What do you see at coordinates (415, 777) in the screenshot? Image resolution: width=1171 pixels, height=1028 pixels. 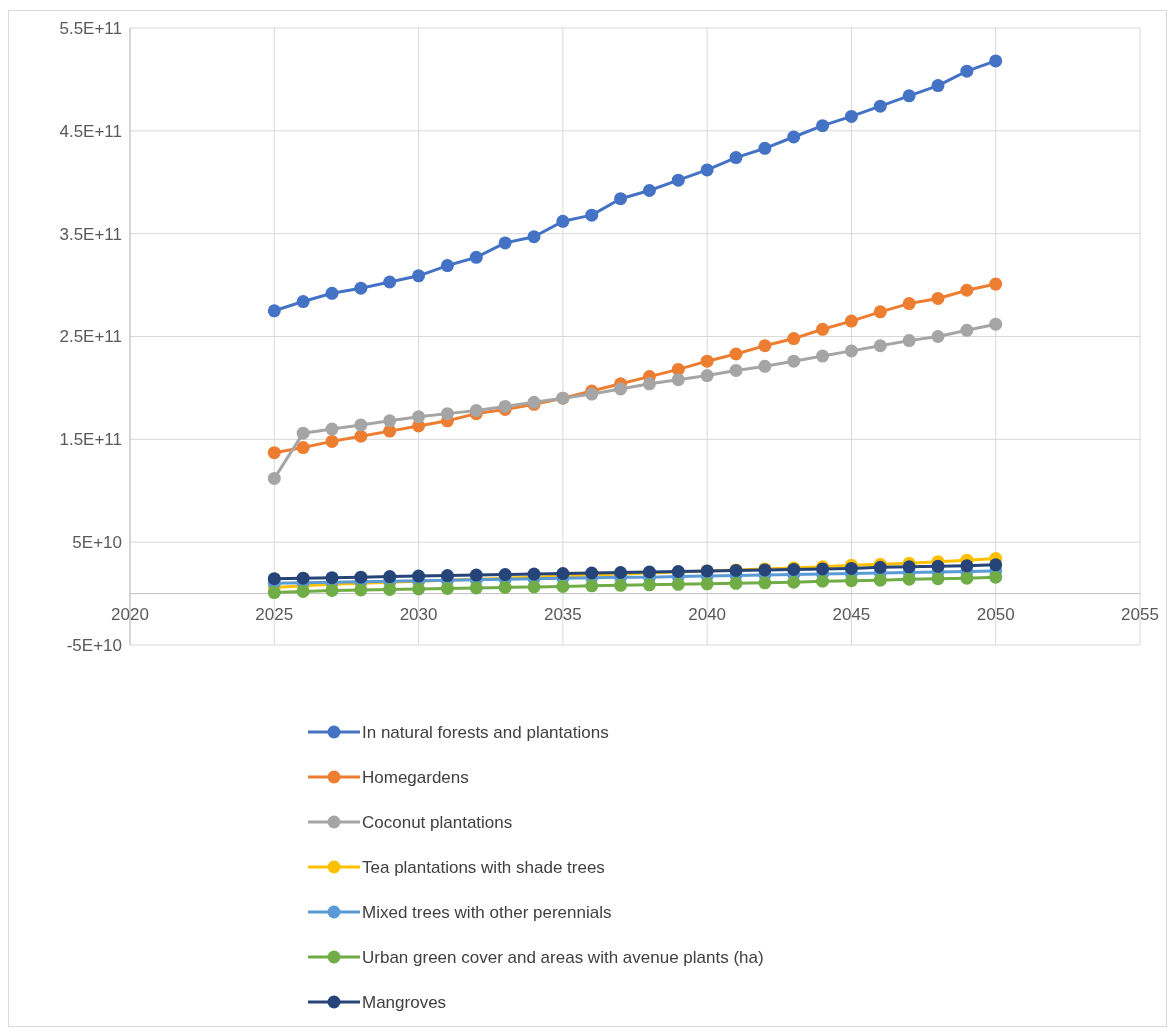 I see `legend-label: Homegardens` at bounding box center [415, 777].